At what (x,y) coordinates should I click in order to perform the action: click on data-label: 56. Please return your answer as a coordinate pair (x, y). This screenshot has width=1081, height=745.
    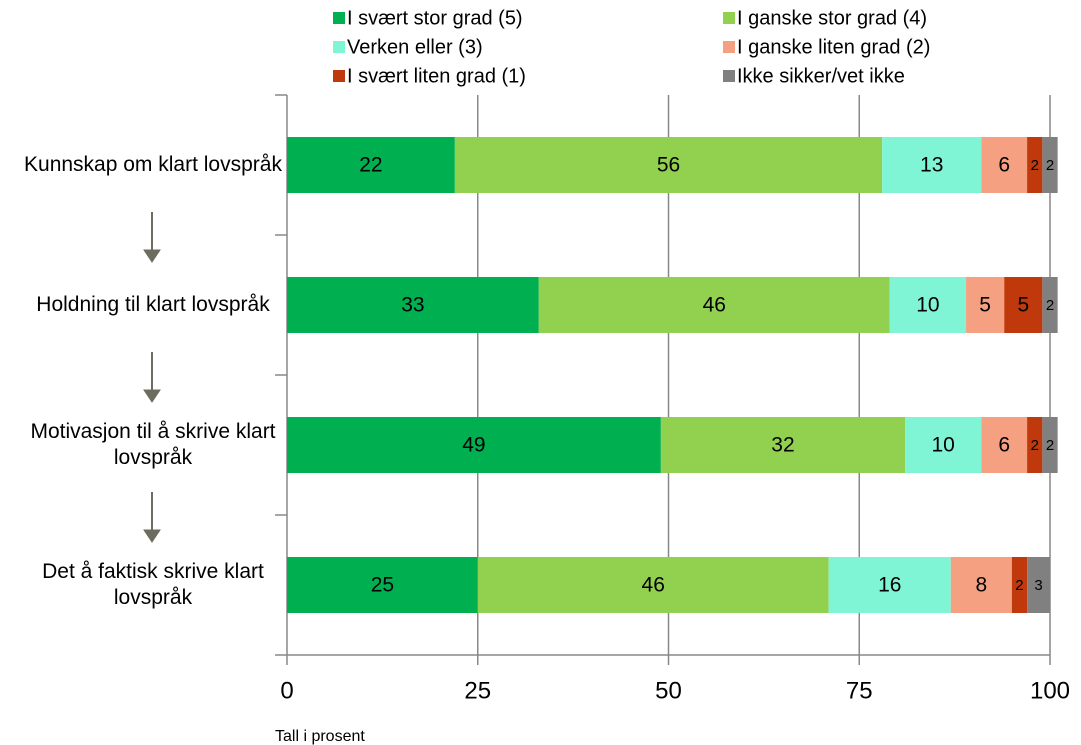
    Looking at the image, I should click on (668, 165).